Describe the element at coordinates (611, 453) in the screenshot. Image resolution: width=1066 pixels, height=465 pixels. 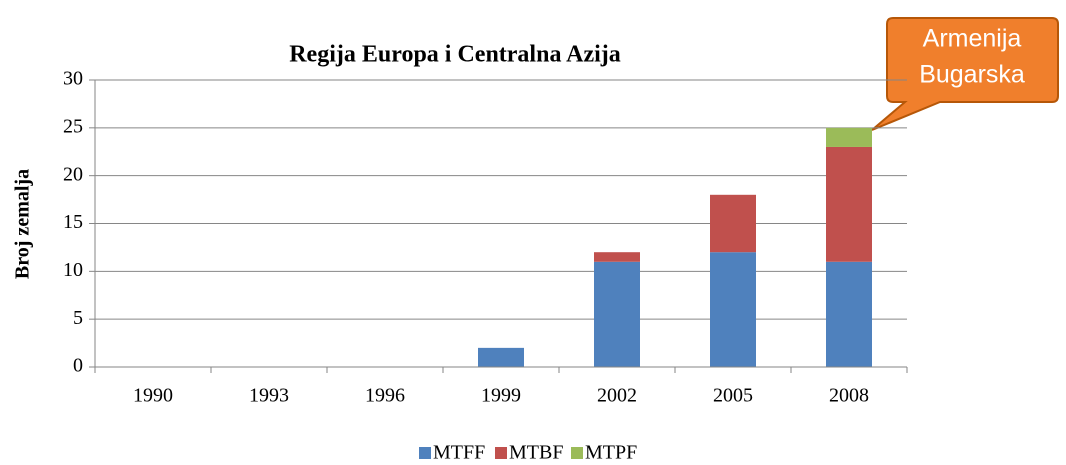
I see `legend-label: MTPF` at that location.